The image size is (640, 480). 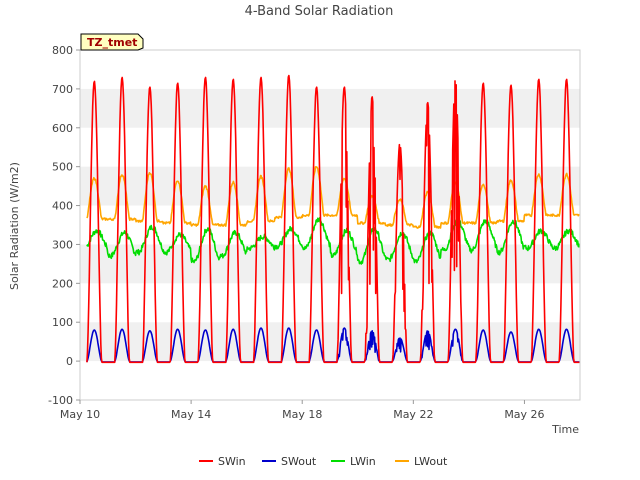 What do you see at coordinates (565, 429) in the screenshot?
I see `x-axis-title: Time` at bounding box center [565, 429].